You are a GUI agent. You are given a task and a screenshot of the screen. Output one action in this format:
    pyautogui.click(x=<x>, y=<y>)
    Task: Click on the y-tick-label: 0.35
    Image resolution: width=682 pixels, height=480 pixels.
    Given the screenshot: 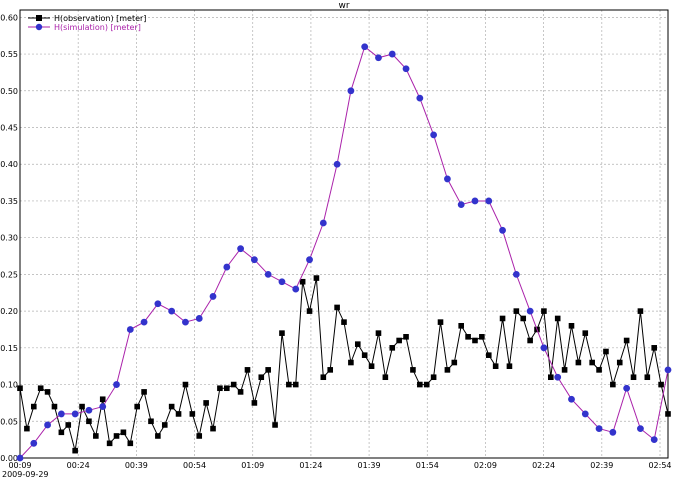 What is the action you would take?
    pyautogui.click(x=9, y=201)
    